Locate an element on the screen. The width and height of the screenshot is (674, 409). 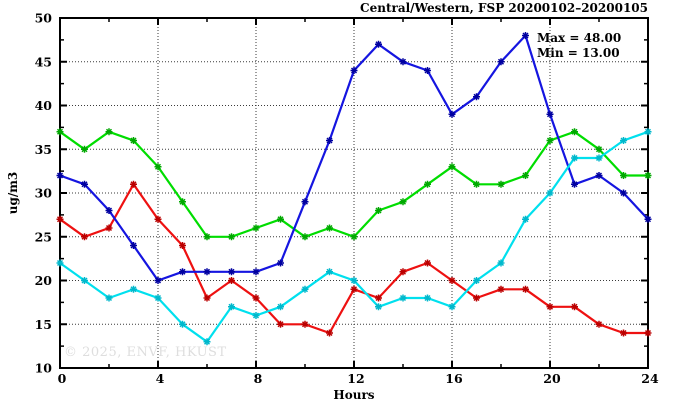
x-tick-label: 24 is located at coordinates (650, 378).